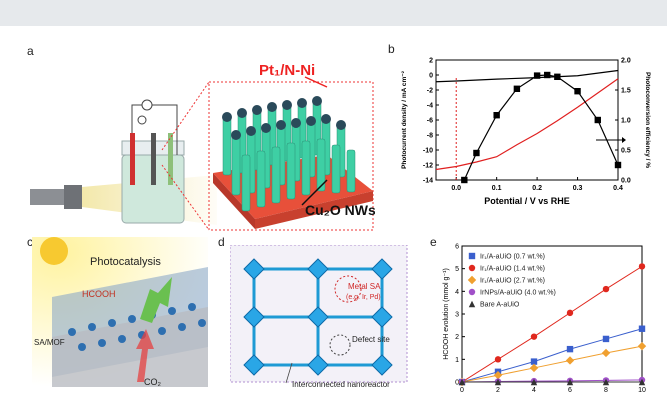 The height and width of the screenshot is (395, 667). Describe the element at coordinates (512, 269) in the screenshot. I see `legend-label-1: Ir₁/A-aUiO (1.4 wt.%)` at that location.